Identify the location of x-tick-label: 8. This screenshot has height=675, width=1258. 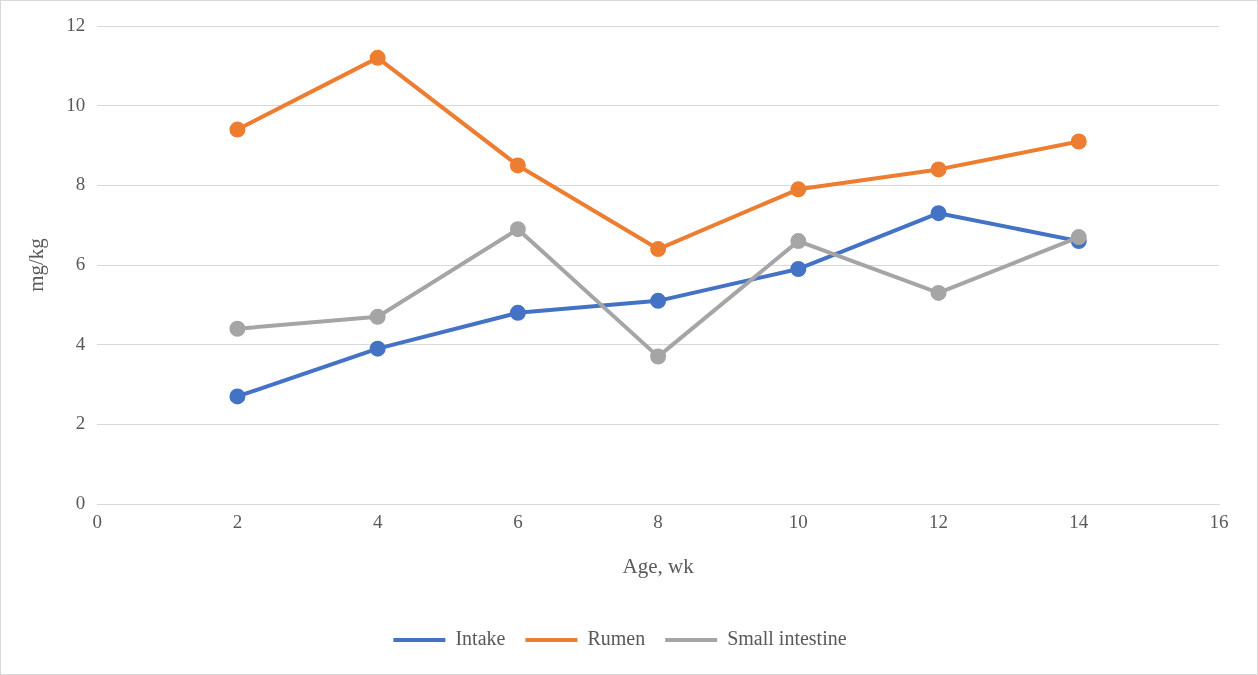
(658, 522).